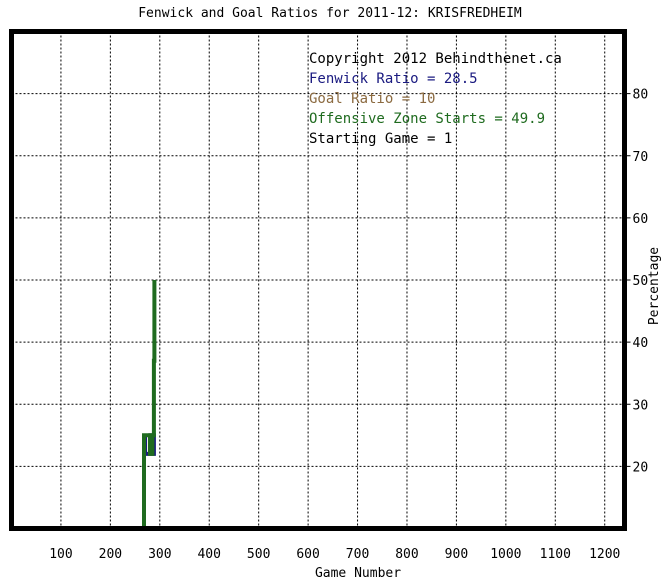  What do you see at coordinates (258, 554) in the screenshot?
I see `x-tick-label: 500` at bounding box center [258, 554].